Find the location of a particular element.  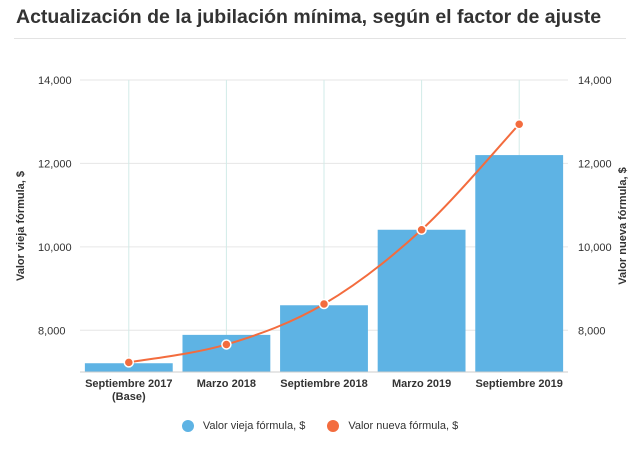

x-tick-label: Septiembre 2018 is located at coordinates (323, 384).